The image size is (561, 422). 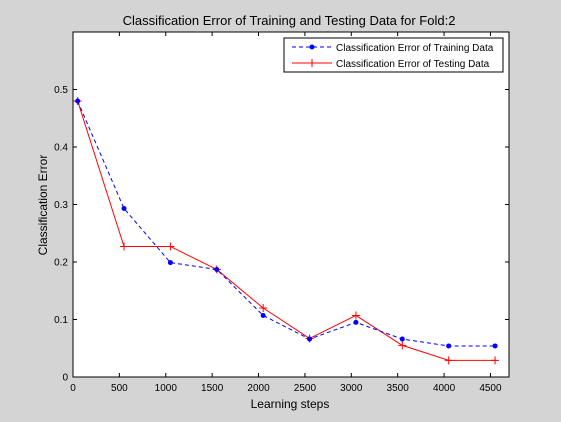 I want to click on y-tick-label: 0.5, so click(x=61, y=90).